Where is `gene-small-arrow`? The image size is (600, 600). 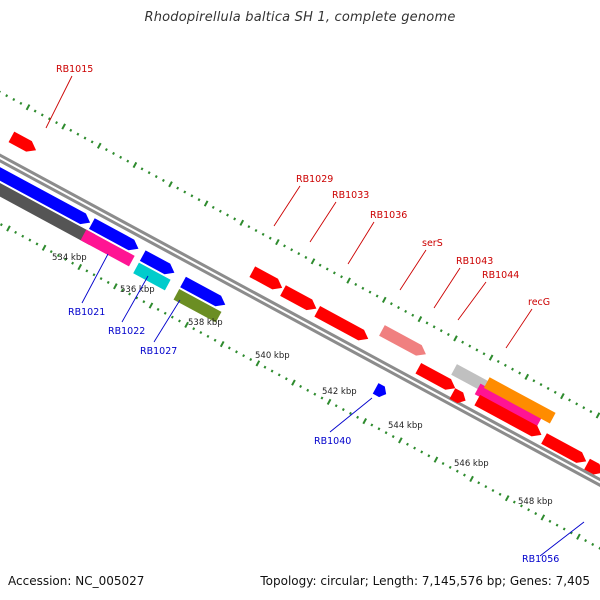
gene-small-arrow is located at coordinates (457, 396).